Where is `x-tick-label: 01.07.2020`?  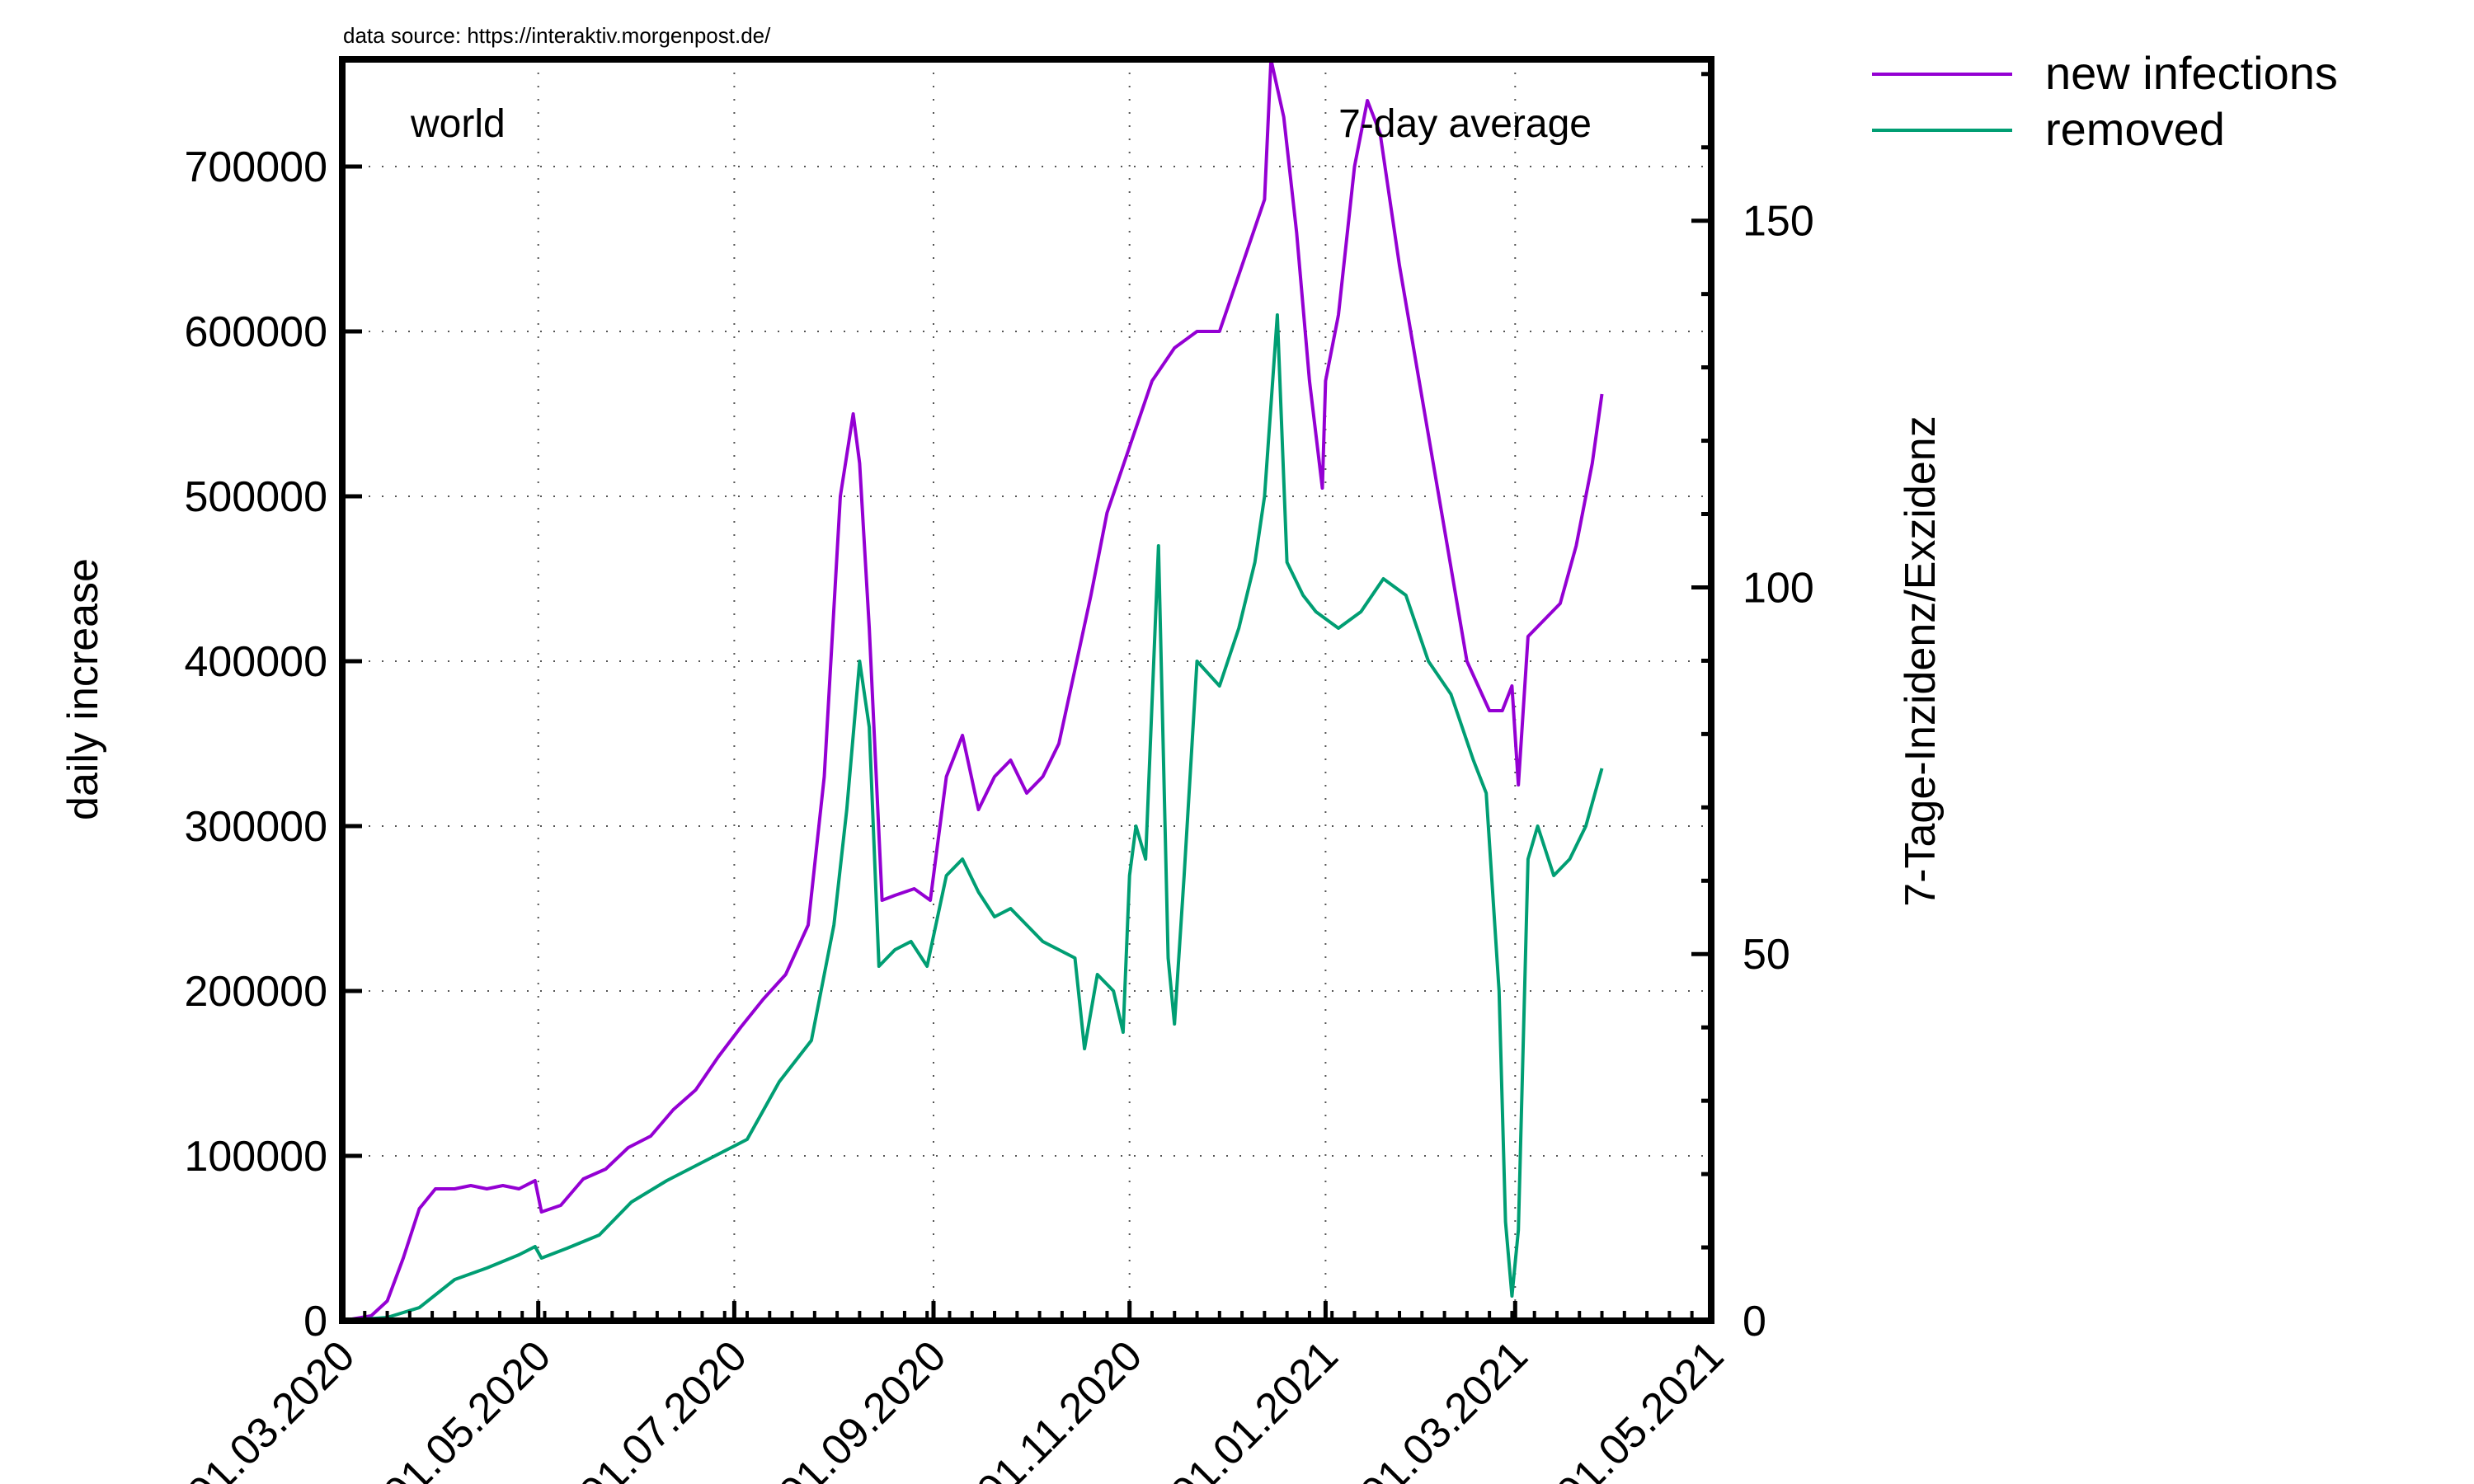
x-tick-label: 01.07.2020 is located at coordinates (663, 1407).